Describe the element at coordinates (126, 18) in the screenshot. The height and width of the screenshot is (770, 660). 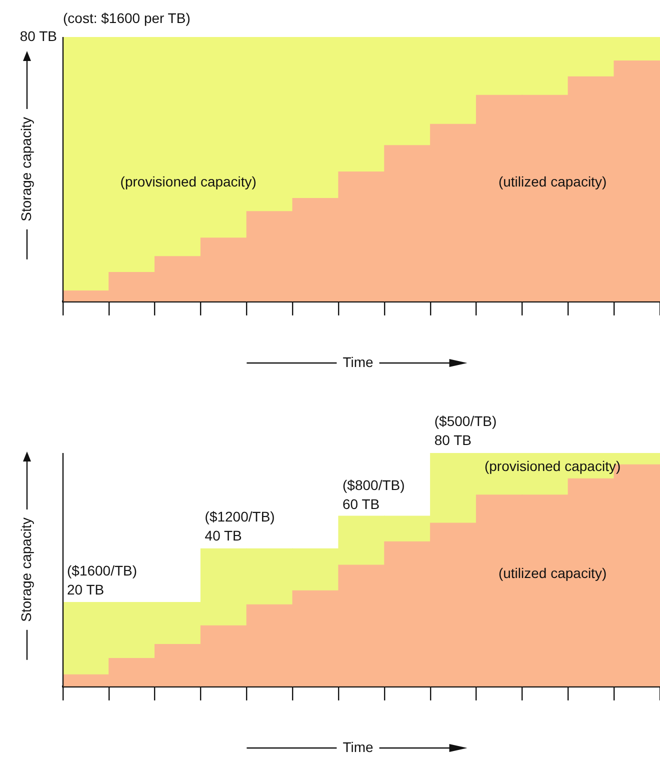
I see `chart-title: (cost: $1600 per TB)` at that location.